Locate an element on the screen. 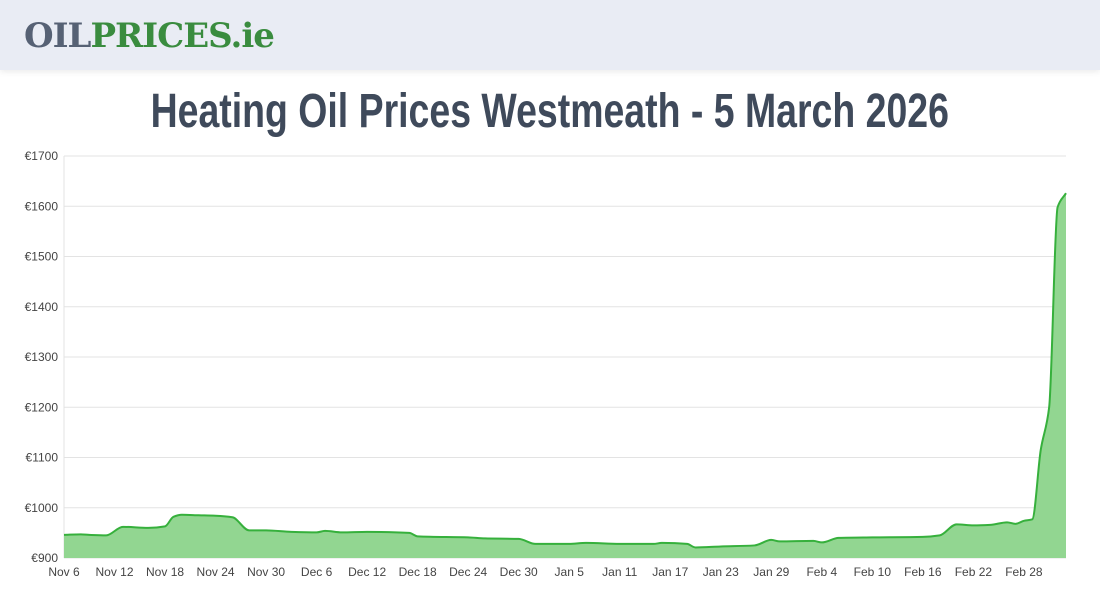  logo-part-oil: OIL is located at coordinates (57, 36).